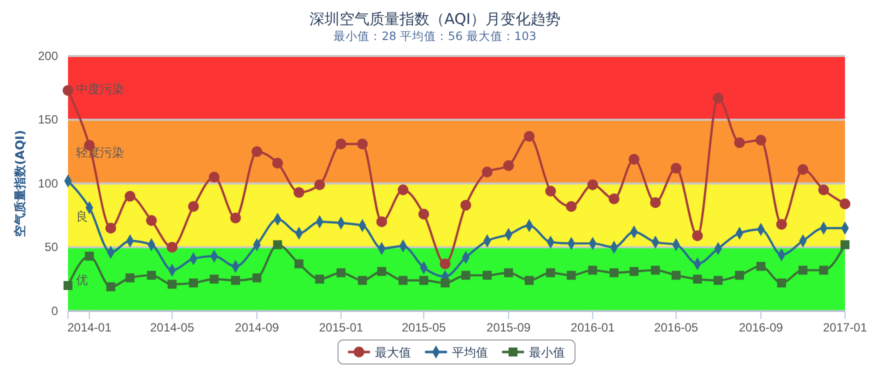 This screenshot has width=871, height=383. What do you see at coordinates (435, 19) in the screenshot?
I see `chart-title: 深圳空气质量指数（AQI）月变化趋势` at bounding box center [435, 19].